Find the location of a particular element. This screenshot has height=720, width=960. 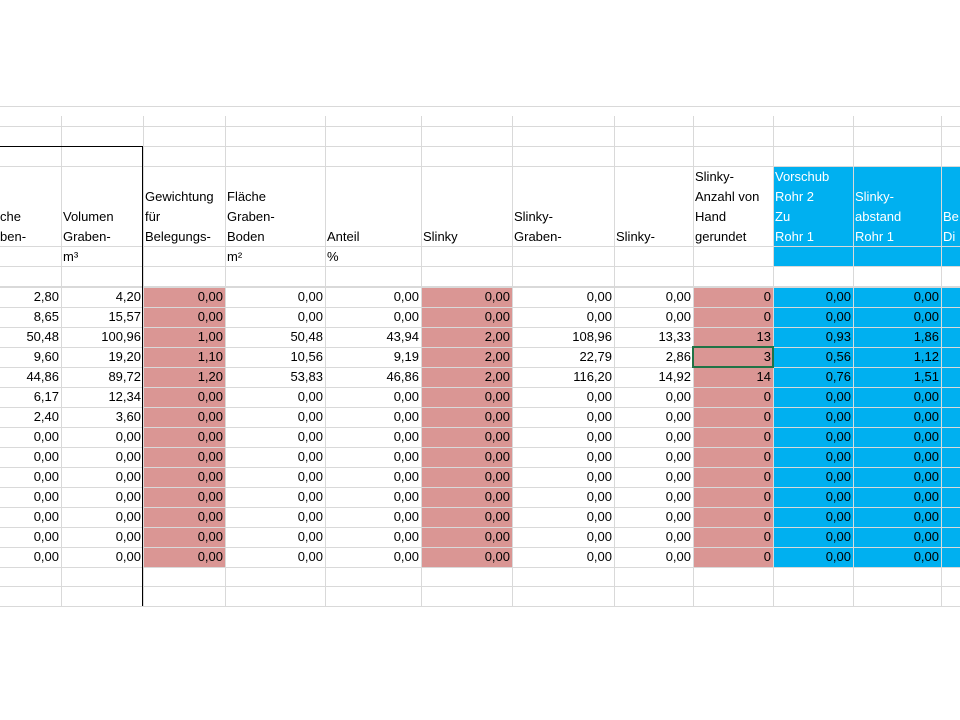

data-cell: 1,20 is located at coordinates (210, 376).